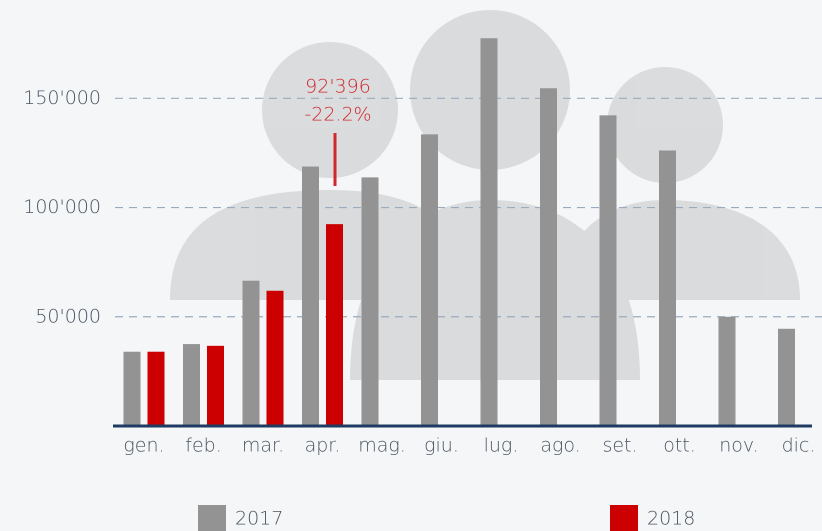 This screenshot has width=822, height=531. Describe the element at coordinates (337, 115) in the screenshot. I see `annotation-change: -22.2%` at that location.